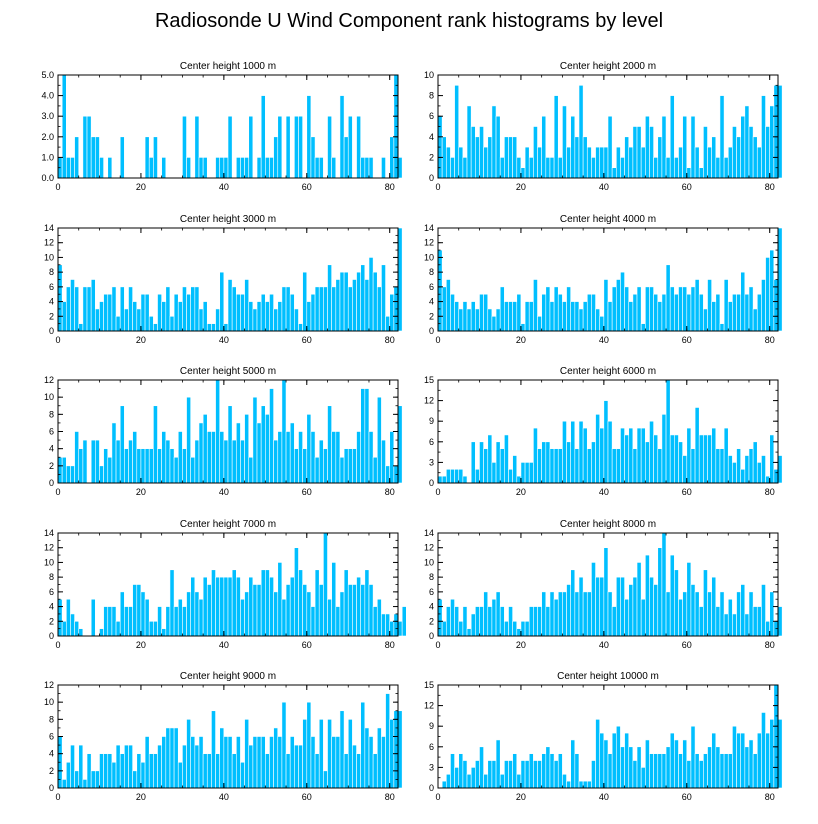 Image resolution: width=818 pixels, height=824 pixels. I want to click on panel-title: Center height 6000 m, so click(608, 371).